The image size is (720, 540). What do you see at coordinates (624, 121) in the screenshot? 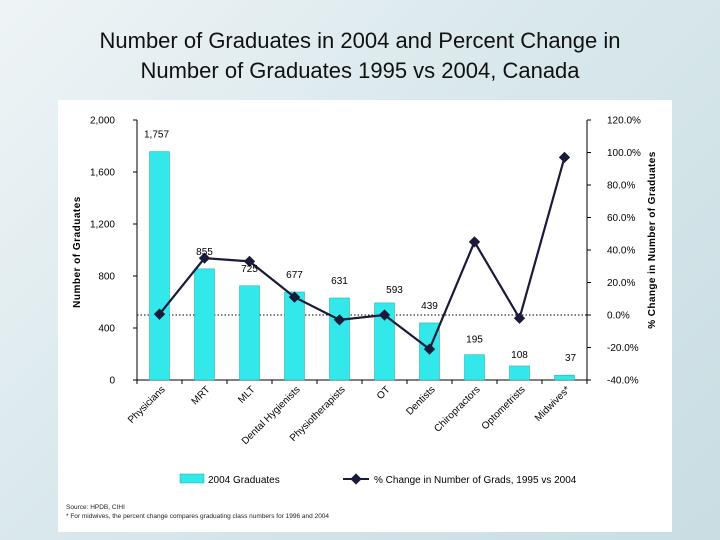
I see `right-tick-label: 120.0%` at bounding box center [624, 121].